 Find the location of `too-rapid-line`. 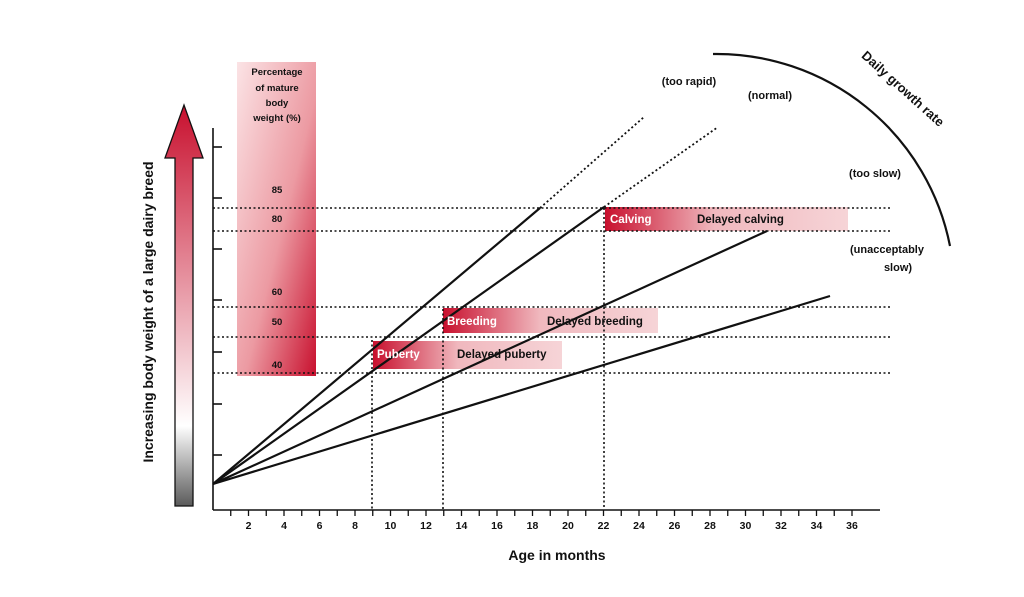

too-rapid-line is located at coordinates (376, 346).